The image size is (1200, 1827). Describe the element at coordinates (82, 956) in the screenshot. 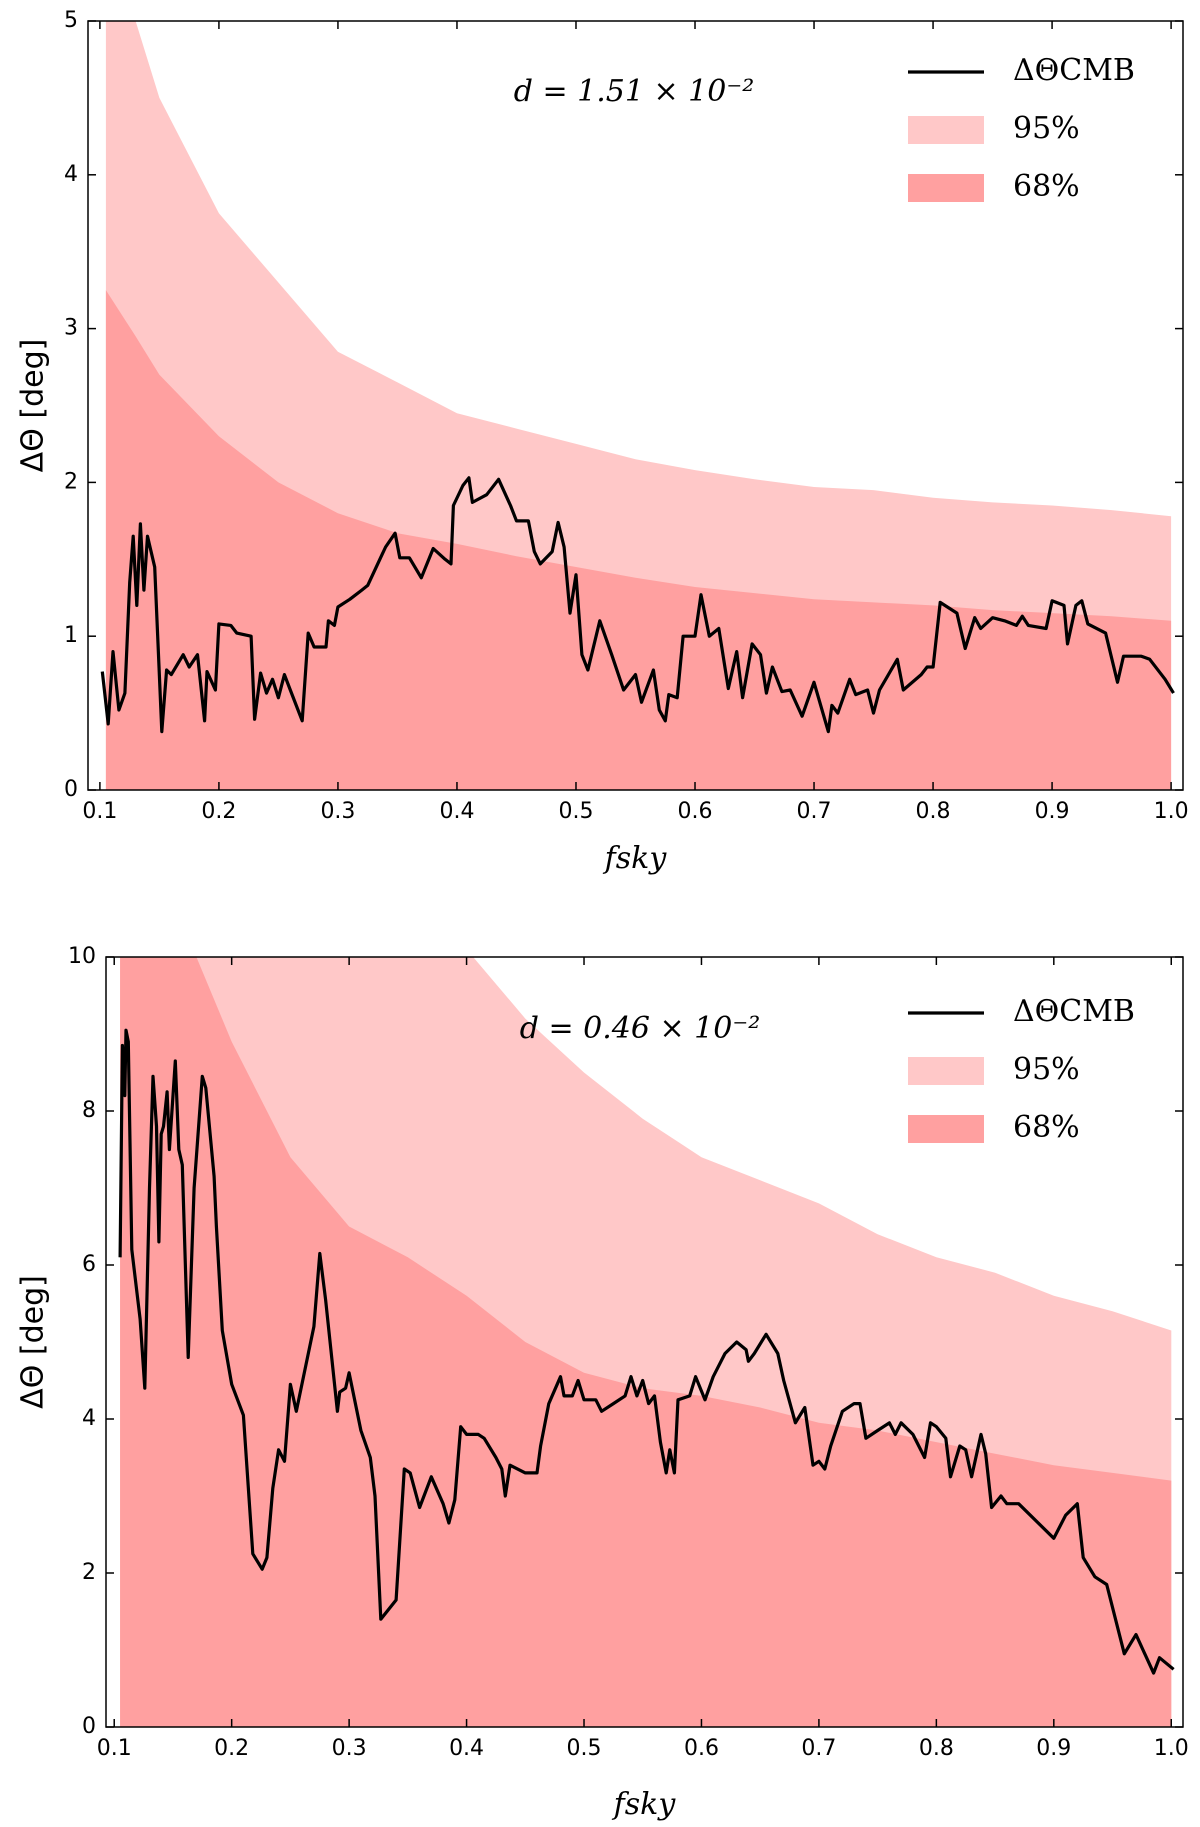

I see `y-tick-label: 10` at that location.